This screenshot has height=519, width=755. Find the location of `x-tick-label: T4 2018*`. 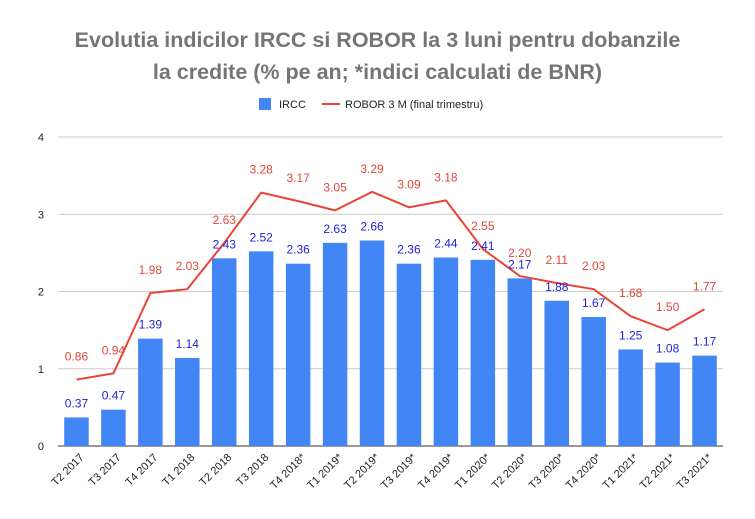

x-tick-label: T4 2018* is located at coordinates (288, 471).